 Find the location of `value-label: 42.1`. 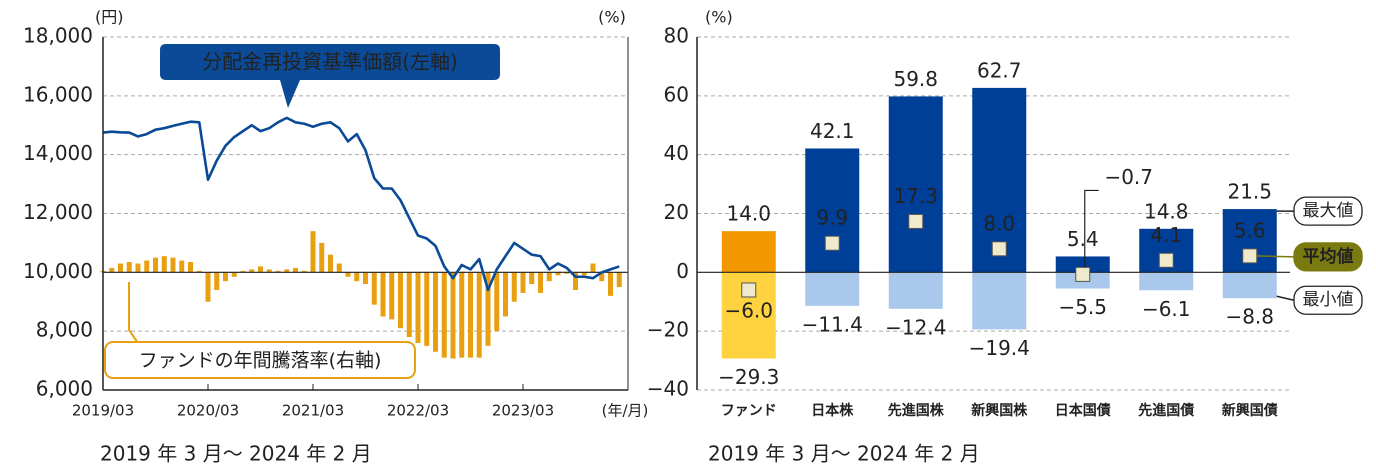

value-label: 42.1 is located at coordinates (832, 131).